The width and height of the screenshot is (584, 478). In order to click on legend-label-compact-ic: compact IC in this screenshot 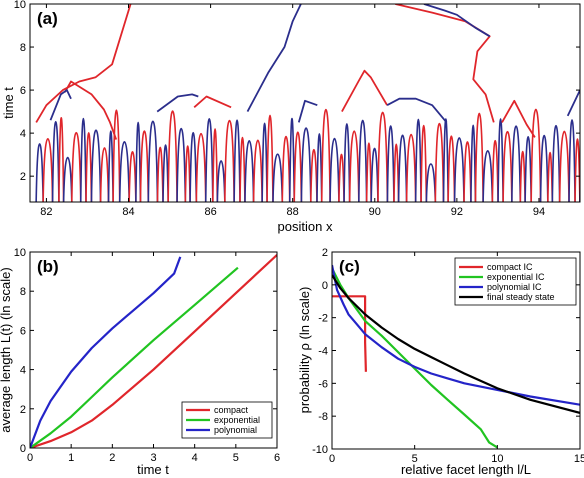, I will do `click(510, 267)`.